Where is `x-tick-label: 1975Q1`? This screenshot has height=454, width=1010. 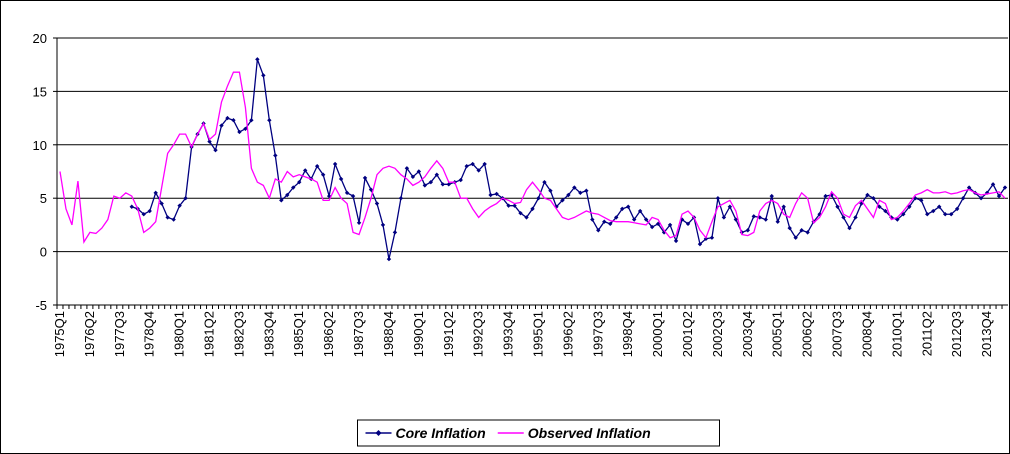
x-tick-label: 1975Q1 is located at coordinates (59, 334).